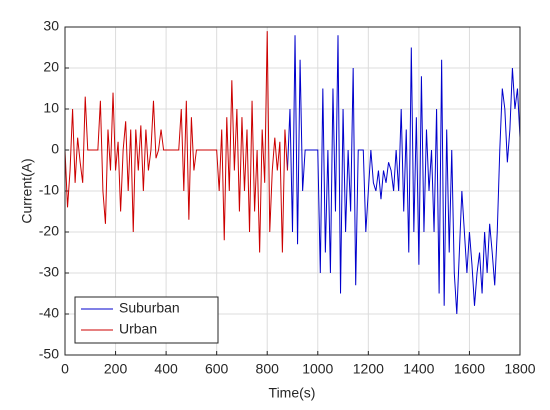 The image size is (550, 410). What do you see at coordinates (55, 149) in the screenshot?
I see `y-tick-label: 0` at bounding box center [55, 149].